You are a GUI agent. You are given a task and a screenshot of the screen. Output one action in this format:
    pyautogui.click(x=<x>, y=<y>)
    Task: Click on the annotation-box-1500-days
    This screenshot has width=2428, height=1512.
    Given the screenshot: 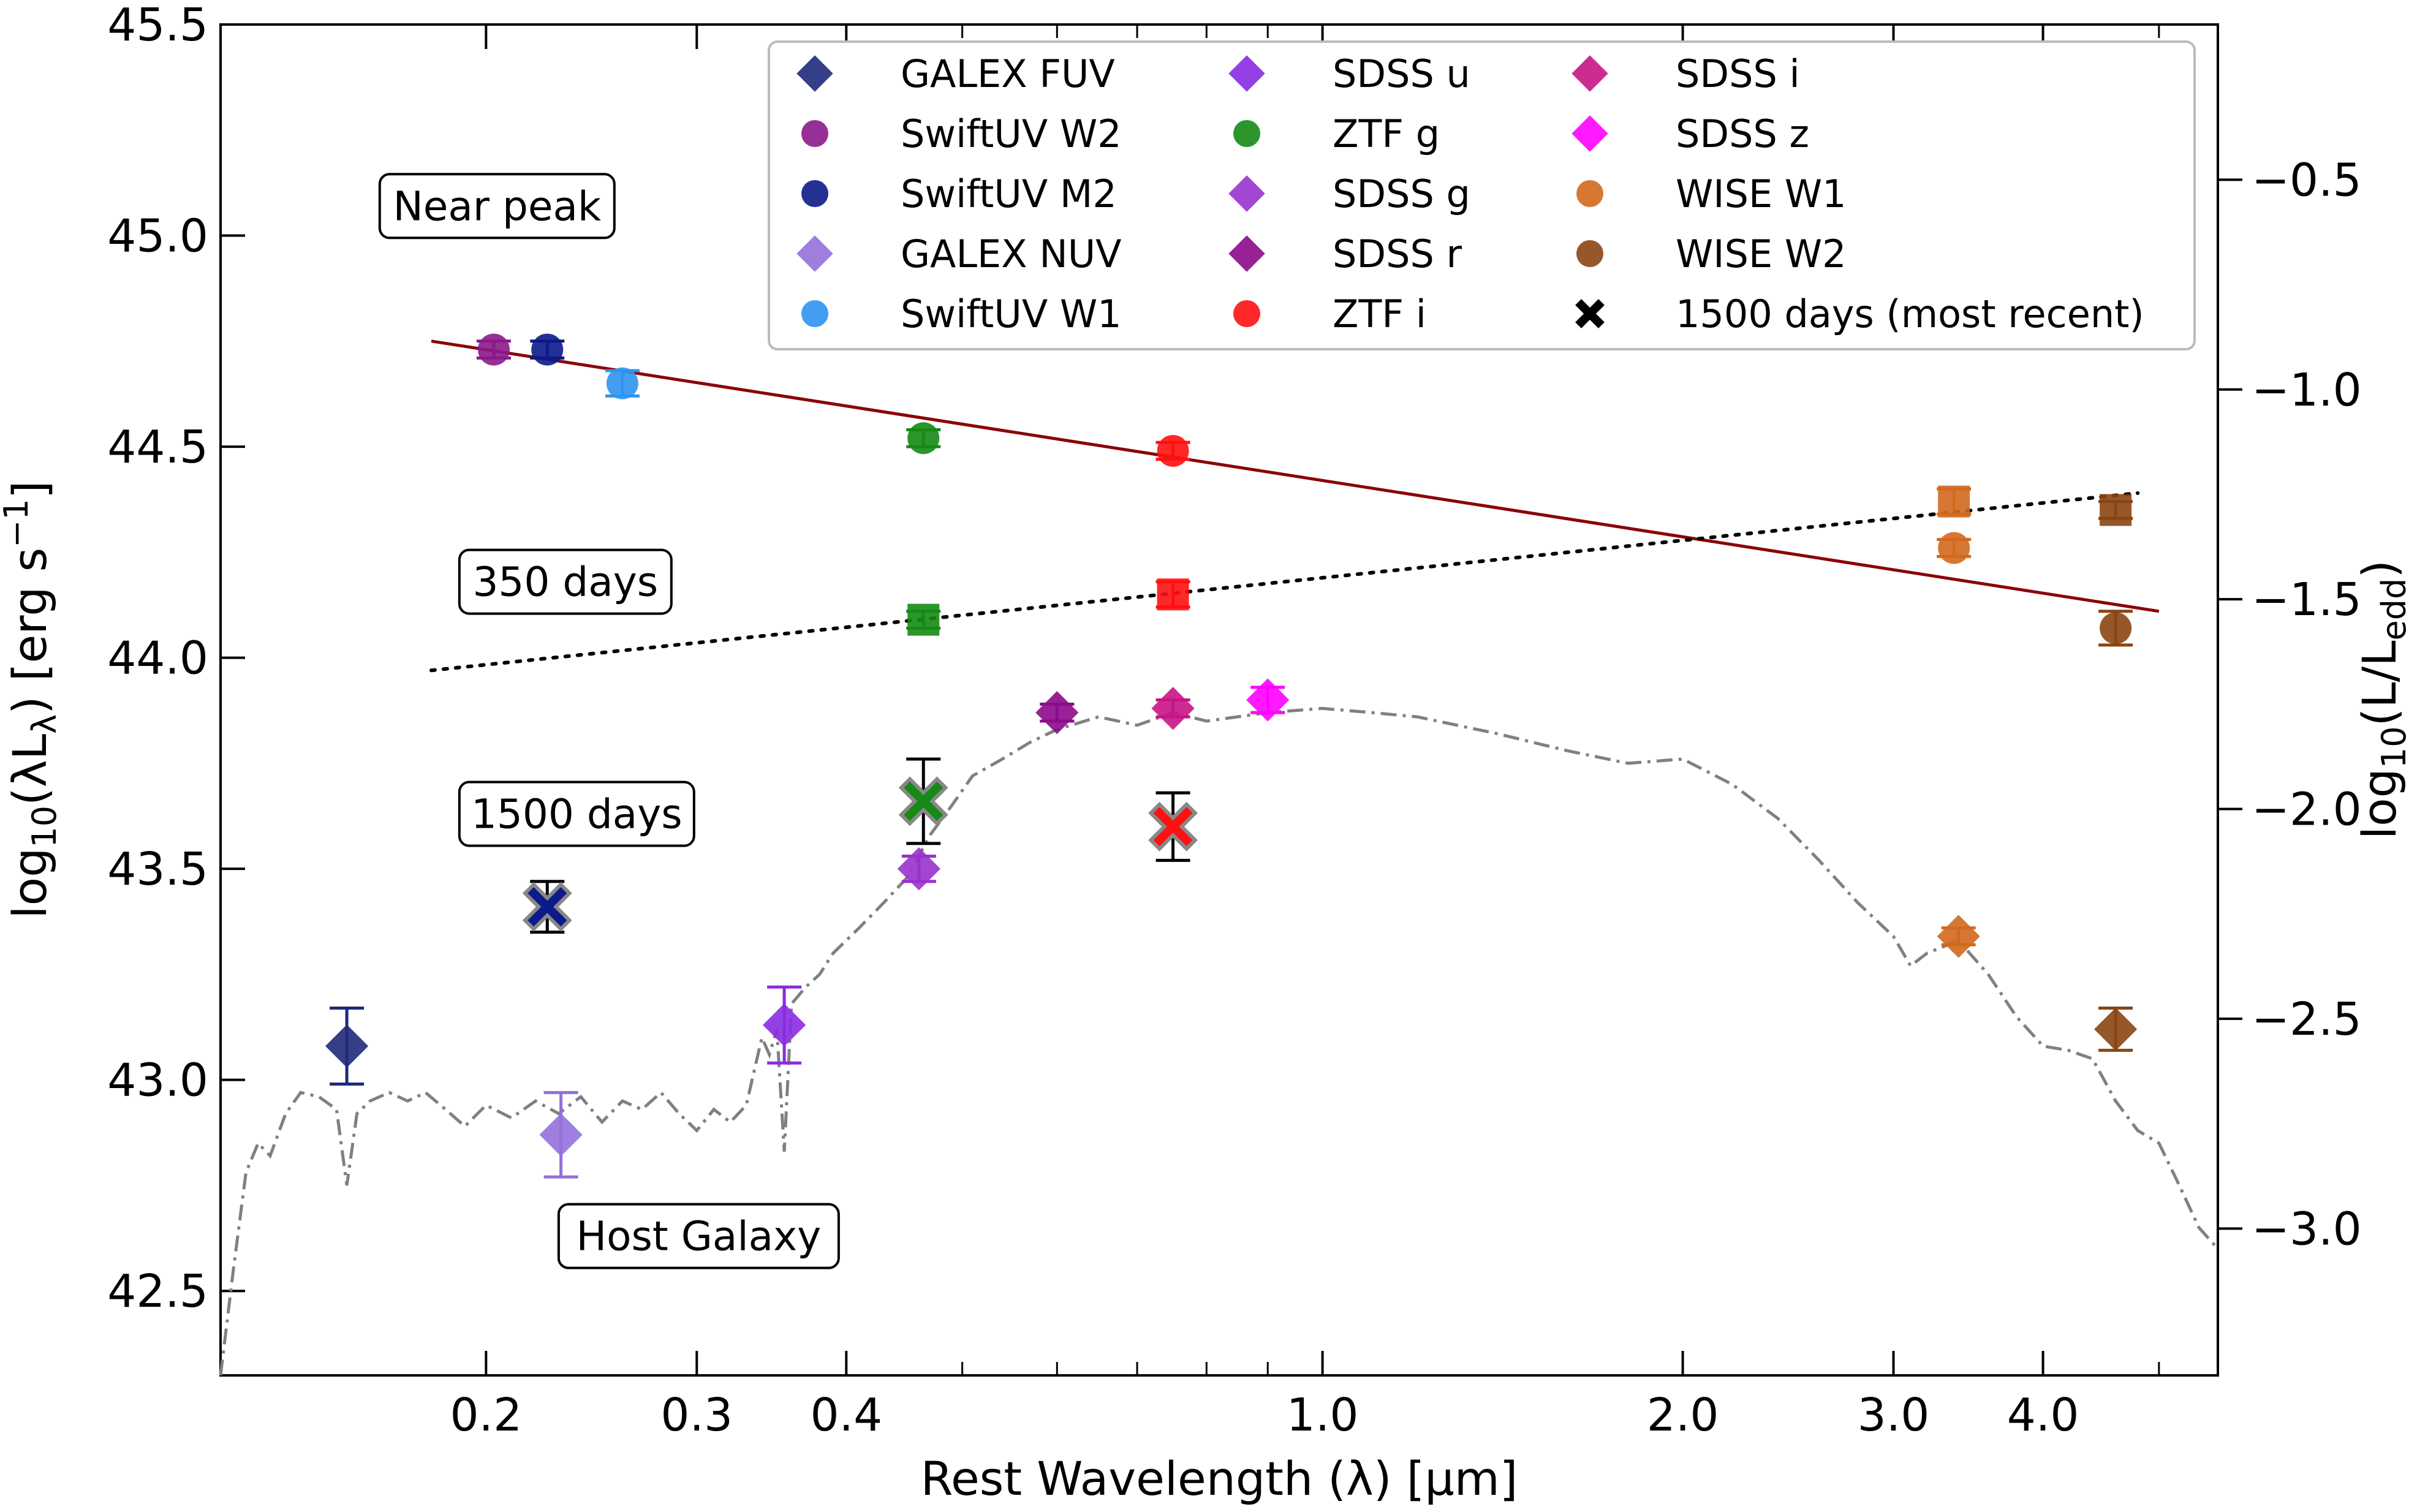 What is the action you would take?
    pyautogui.click(x=576, y=814)
    